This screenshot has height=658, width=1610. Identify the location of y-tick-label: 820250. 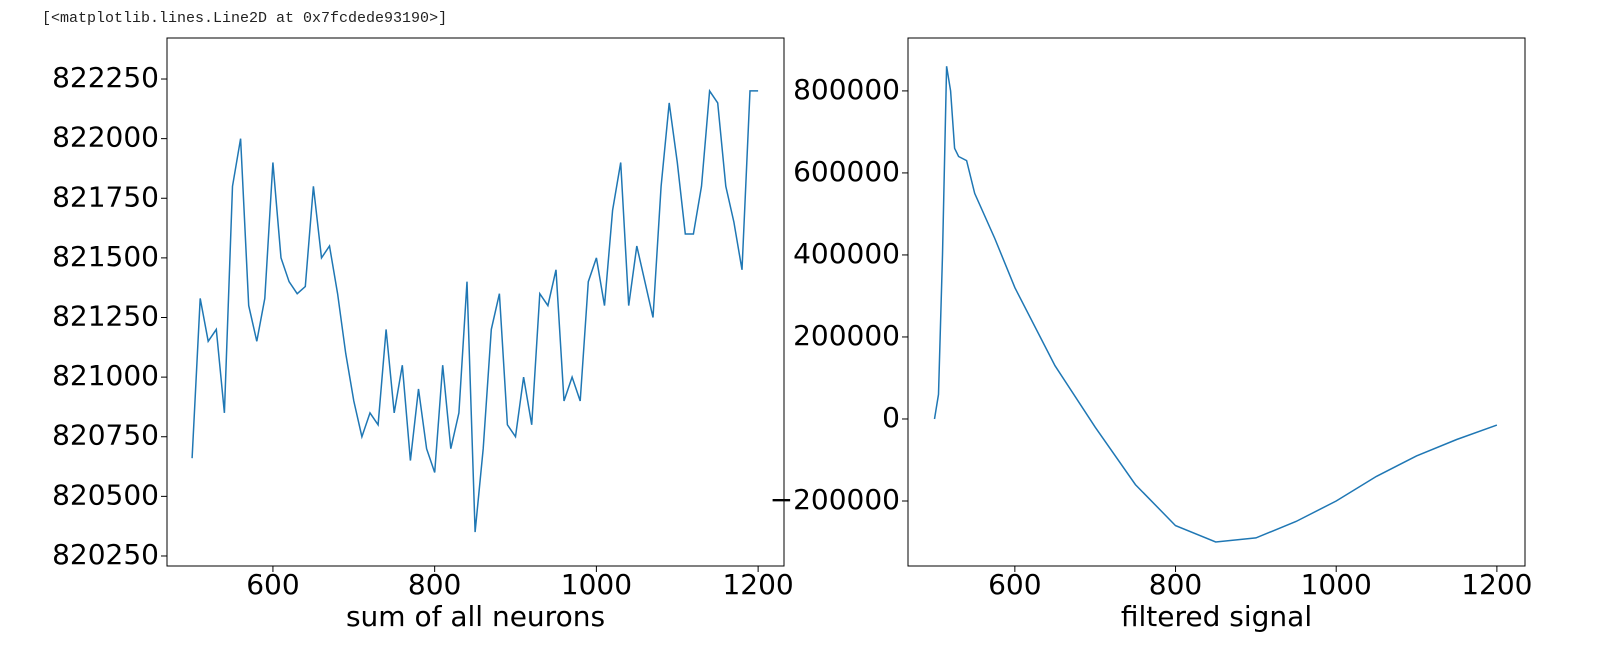
(105, 554).